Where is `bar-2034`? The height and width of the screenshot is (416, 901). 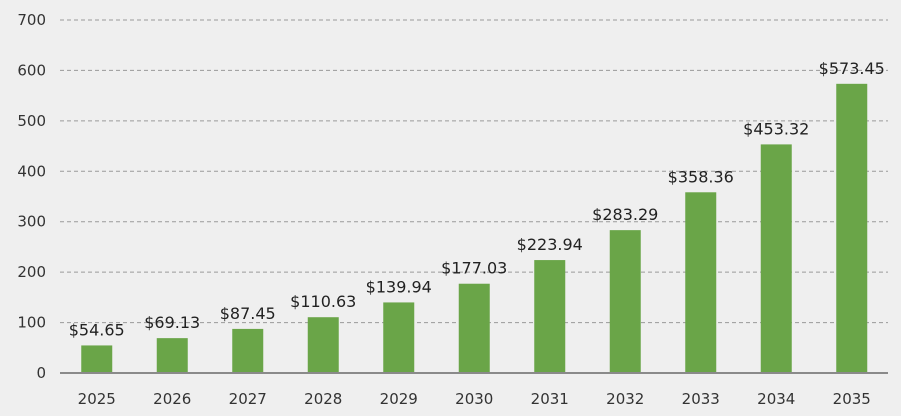 bar-2034 is located at coordinates (776, 258).